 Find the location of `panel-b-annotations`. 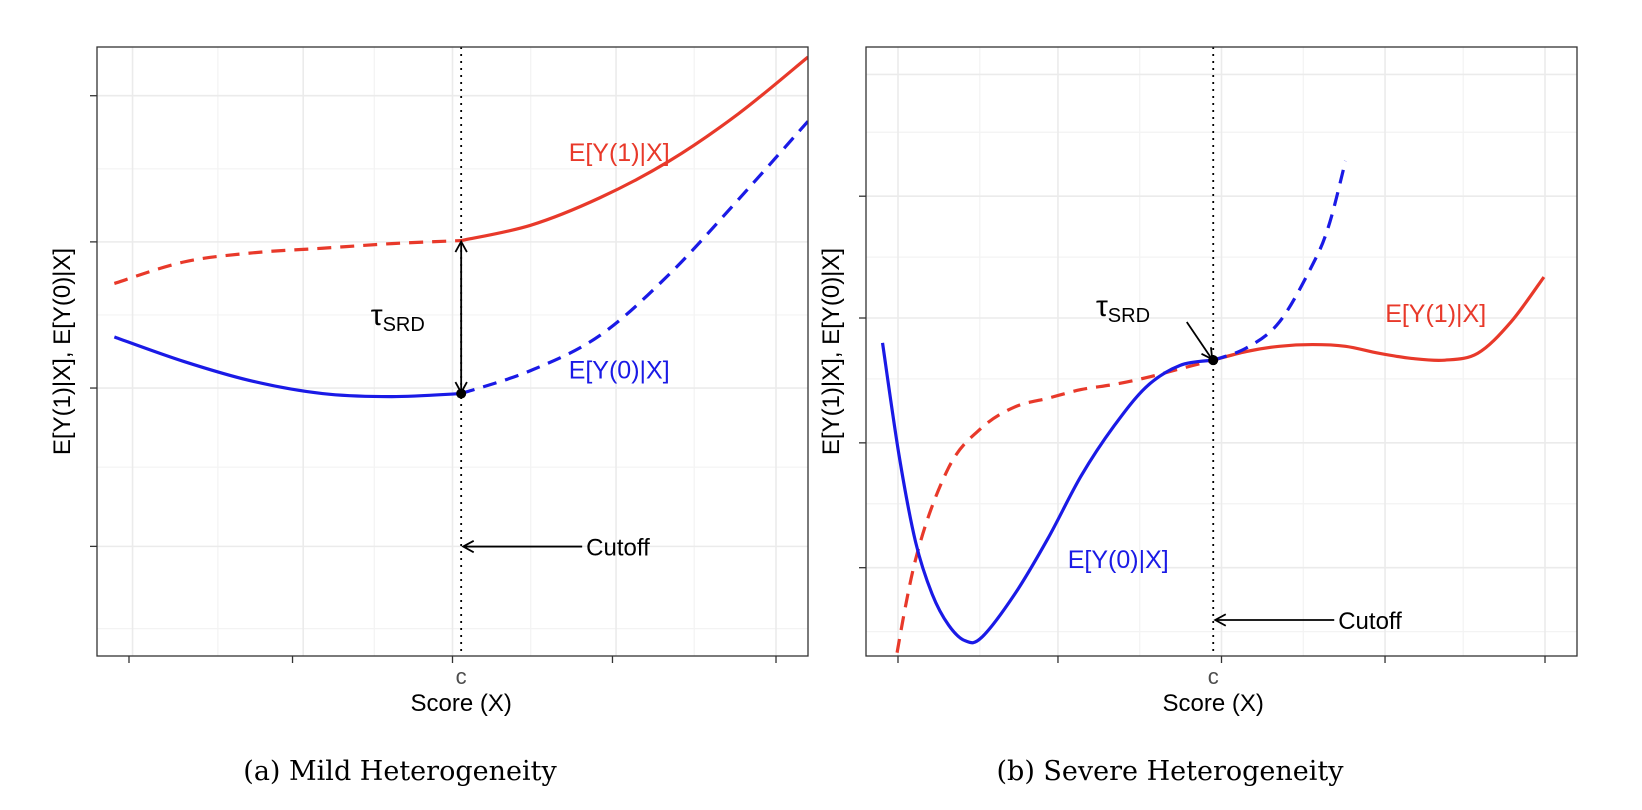

panel-b-annotations is located at coordinates (1260, 351).